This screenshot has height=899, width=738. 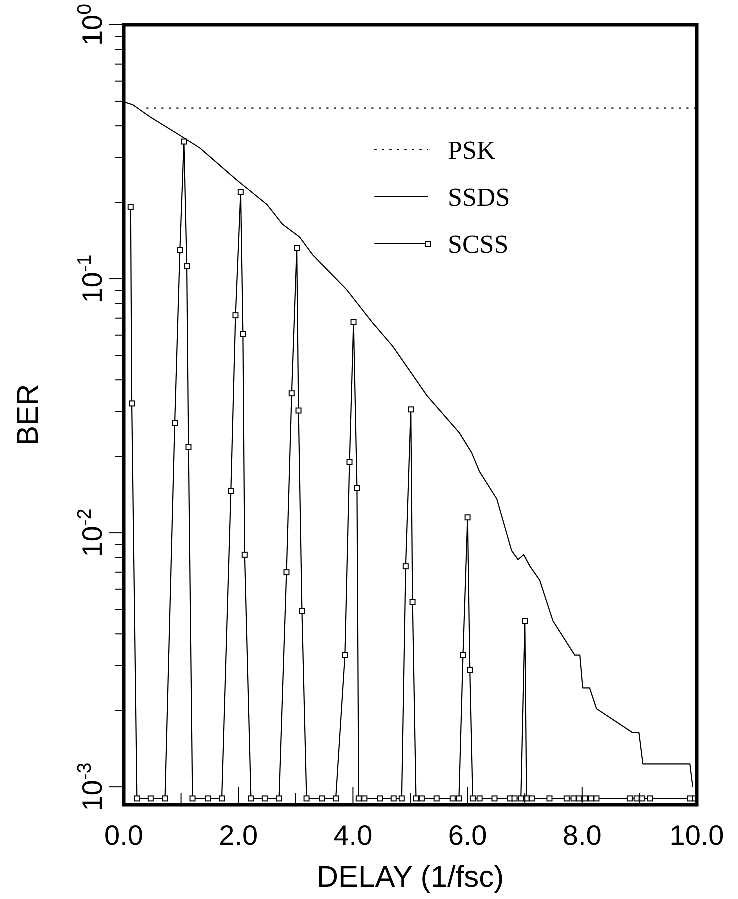 I want to click on y-axis-title: BER, so click(x=28, y=415).